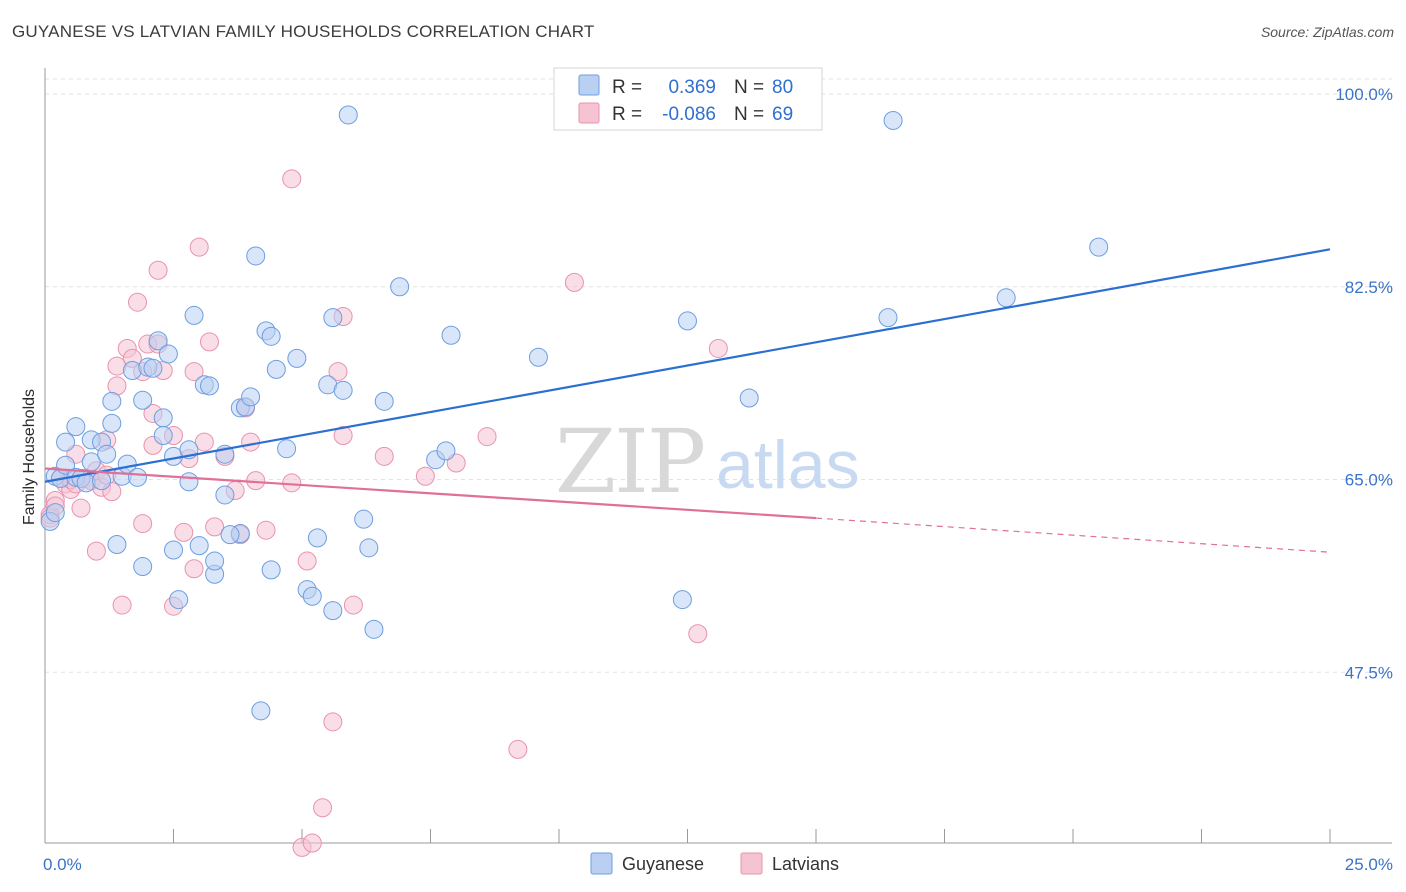  What do you see at coordinates (601, 863) in the screenshot?
I see `bottom-legend-swatch-guyanese` at bounding box center [601, 863].